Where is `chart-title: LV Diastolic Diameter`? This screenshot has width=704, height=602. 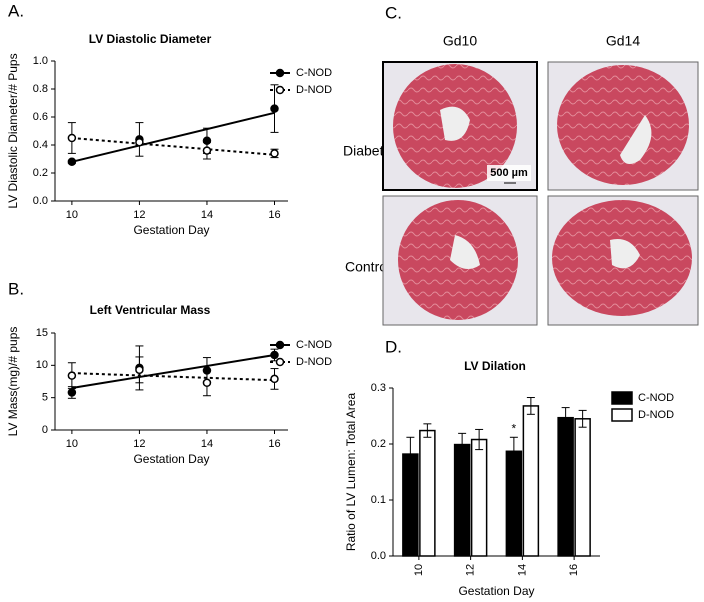
chart-title: LV Diastolic Diameter is located at coordinates (150, 39).